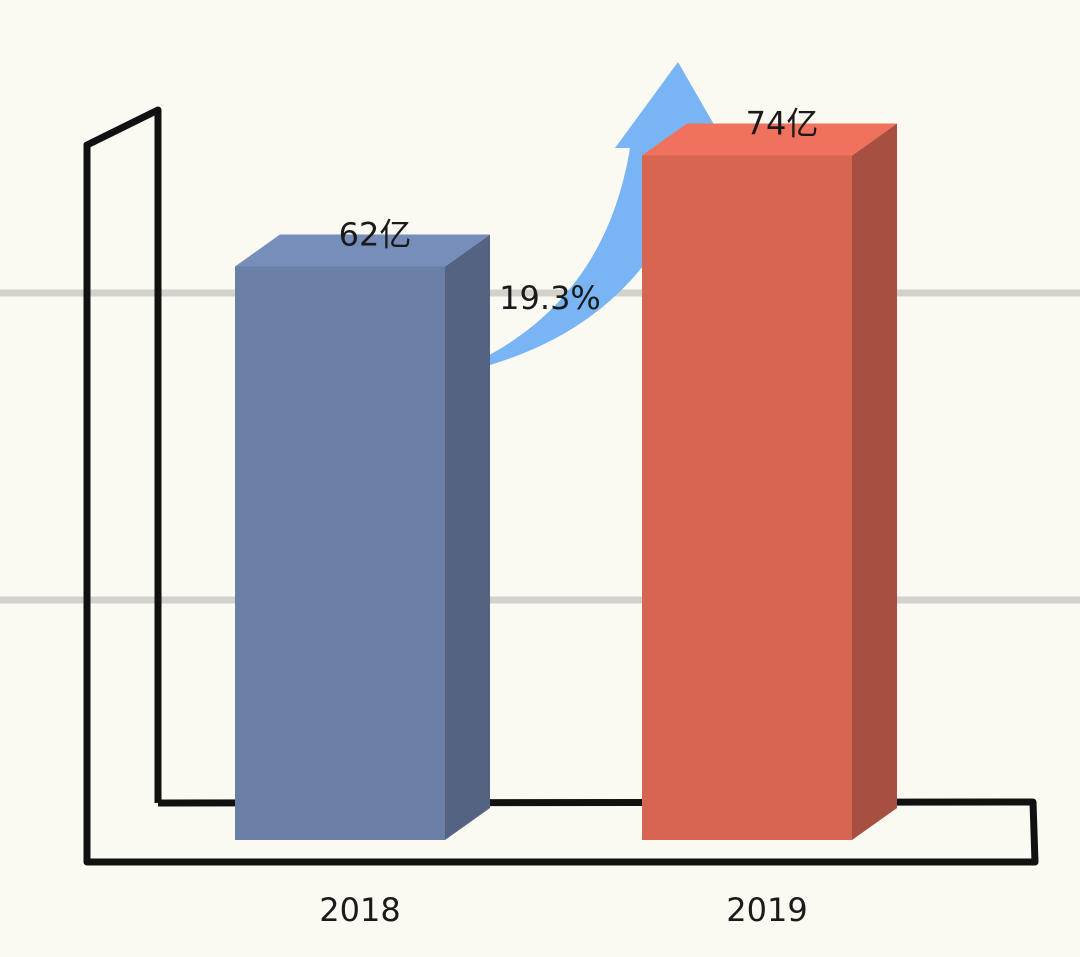 The image size is (1080, 957). I want to click on x-tick-label: 2019, so click(766, 910).